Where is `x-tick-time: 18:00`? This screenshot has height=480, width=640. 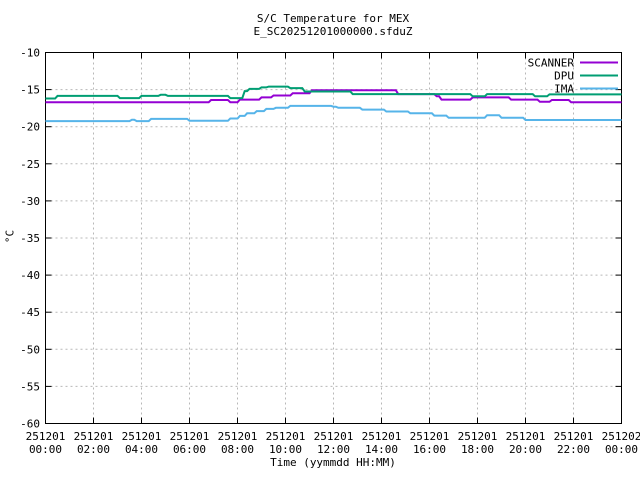
x-tick-time: 18:00 is located at coordinates (477, 449).